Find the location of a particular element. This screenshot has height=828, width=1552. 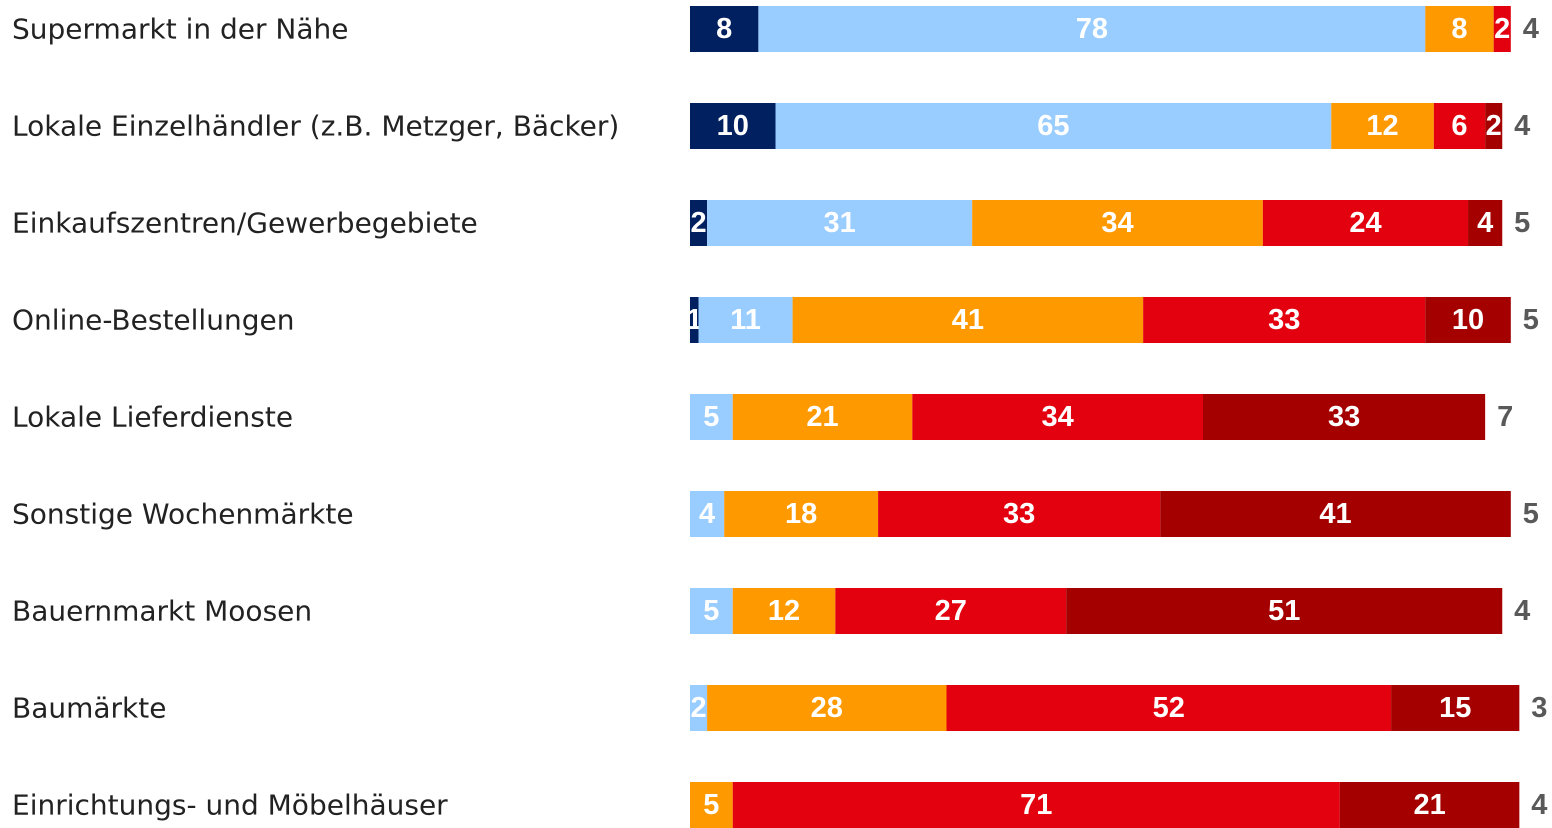

value-label: 18 is located at coordinates (801, 514).